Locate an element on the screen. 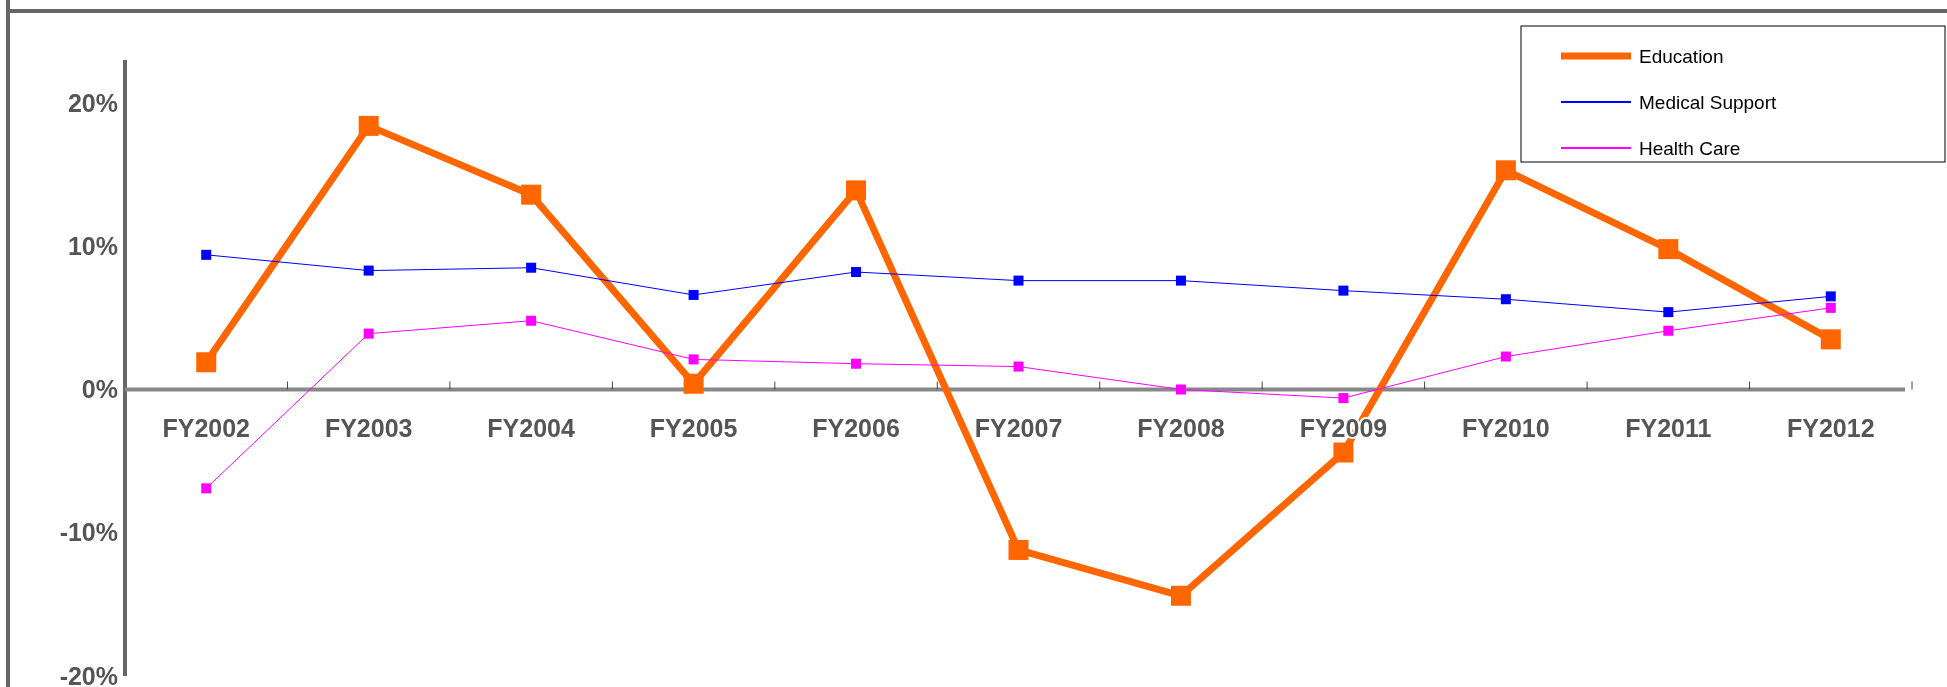 Image resolution: width=1947 pixels, height=687 pixels. legend-label: Medical Support is located at coordinates (1708, 102).